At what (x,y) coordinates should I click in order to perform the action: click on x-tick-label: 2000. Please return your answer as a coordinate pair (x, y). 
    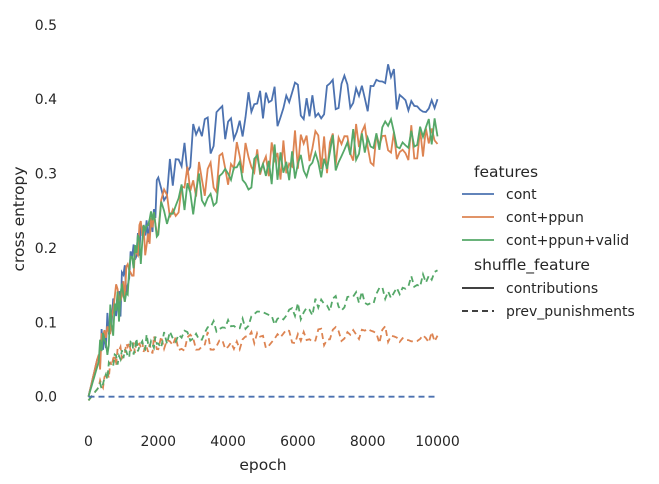
    Looking at the image, I should click on (158, 442).